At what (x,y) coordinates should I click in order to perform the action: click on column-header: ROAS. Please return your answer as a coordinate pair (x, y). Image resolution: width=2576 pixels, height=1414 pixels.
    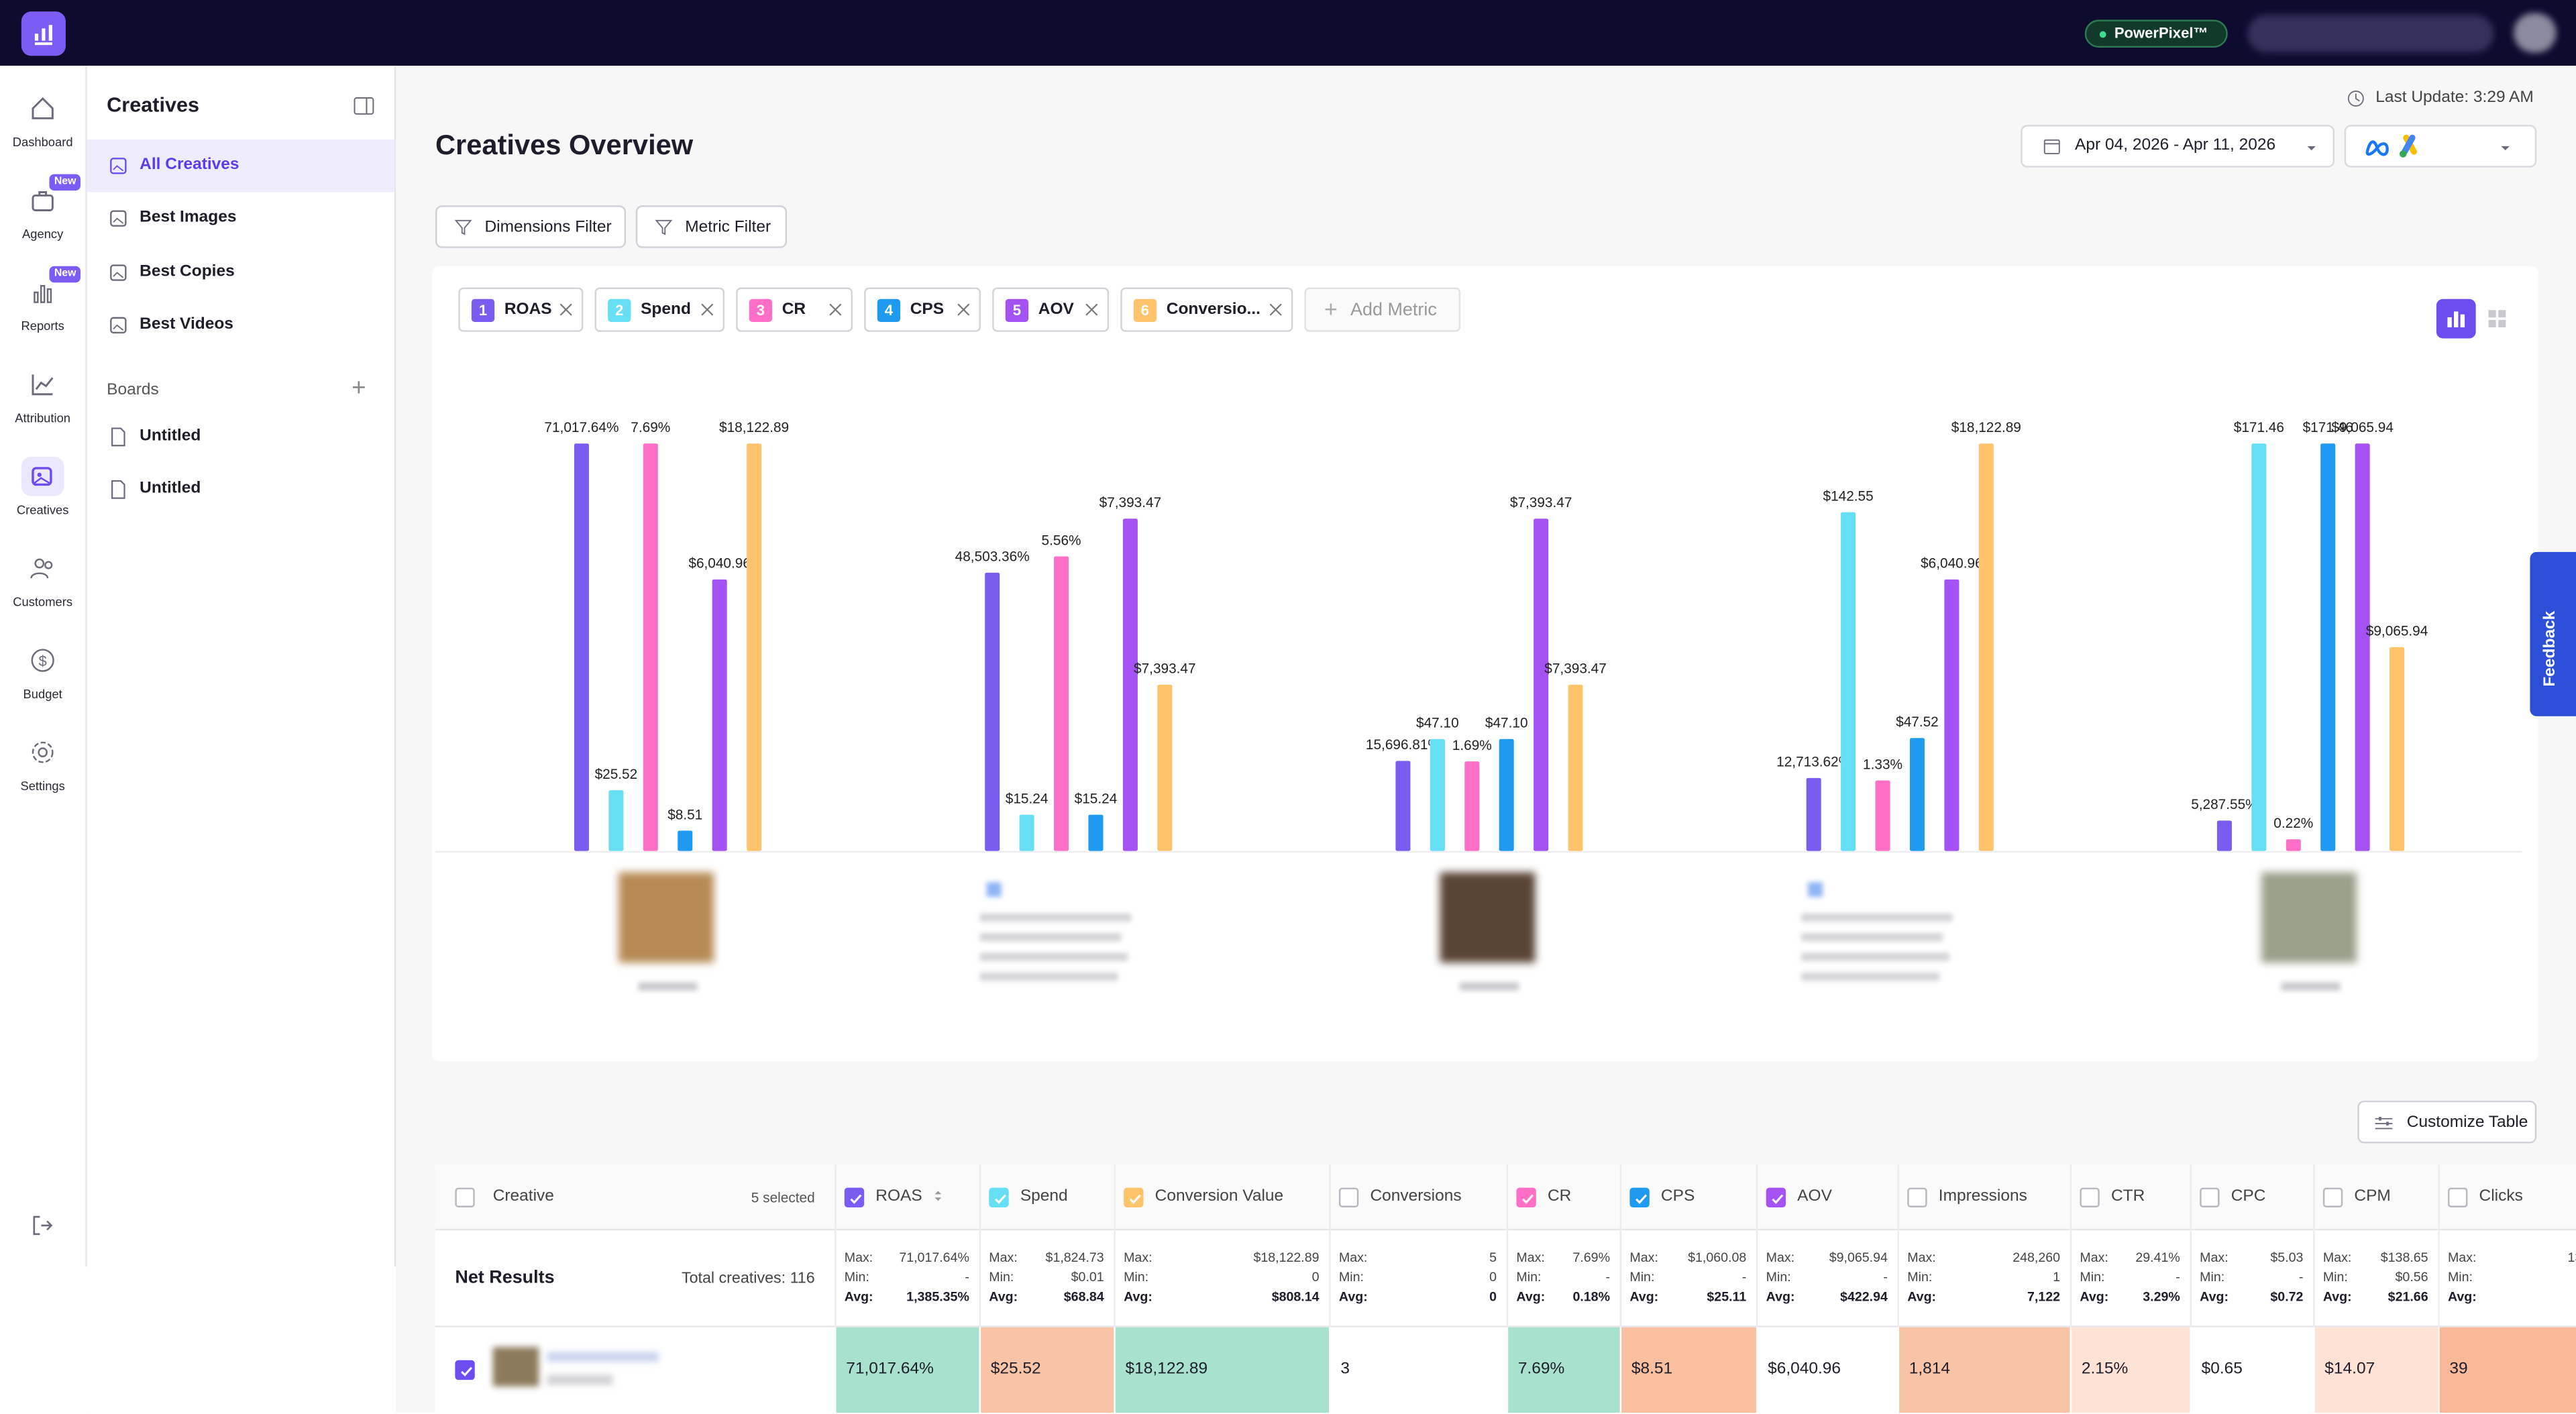
    Looking at the image, I should click on (898, 1196).